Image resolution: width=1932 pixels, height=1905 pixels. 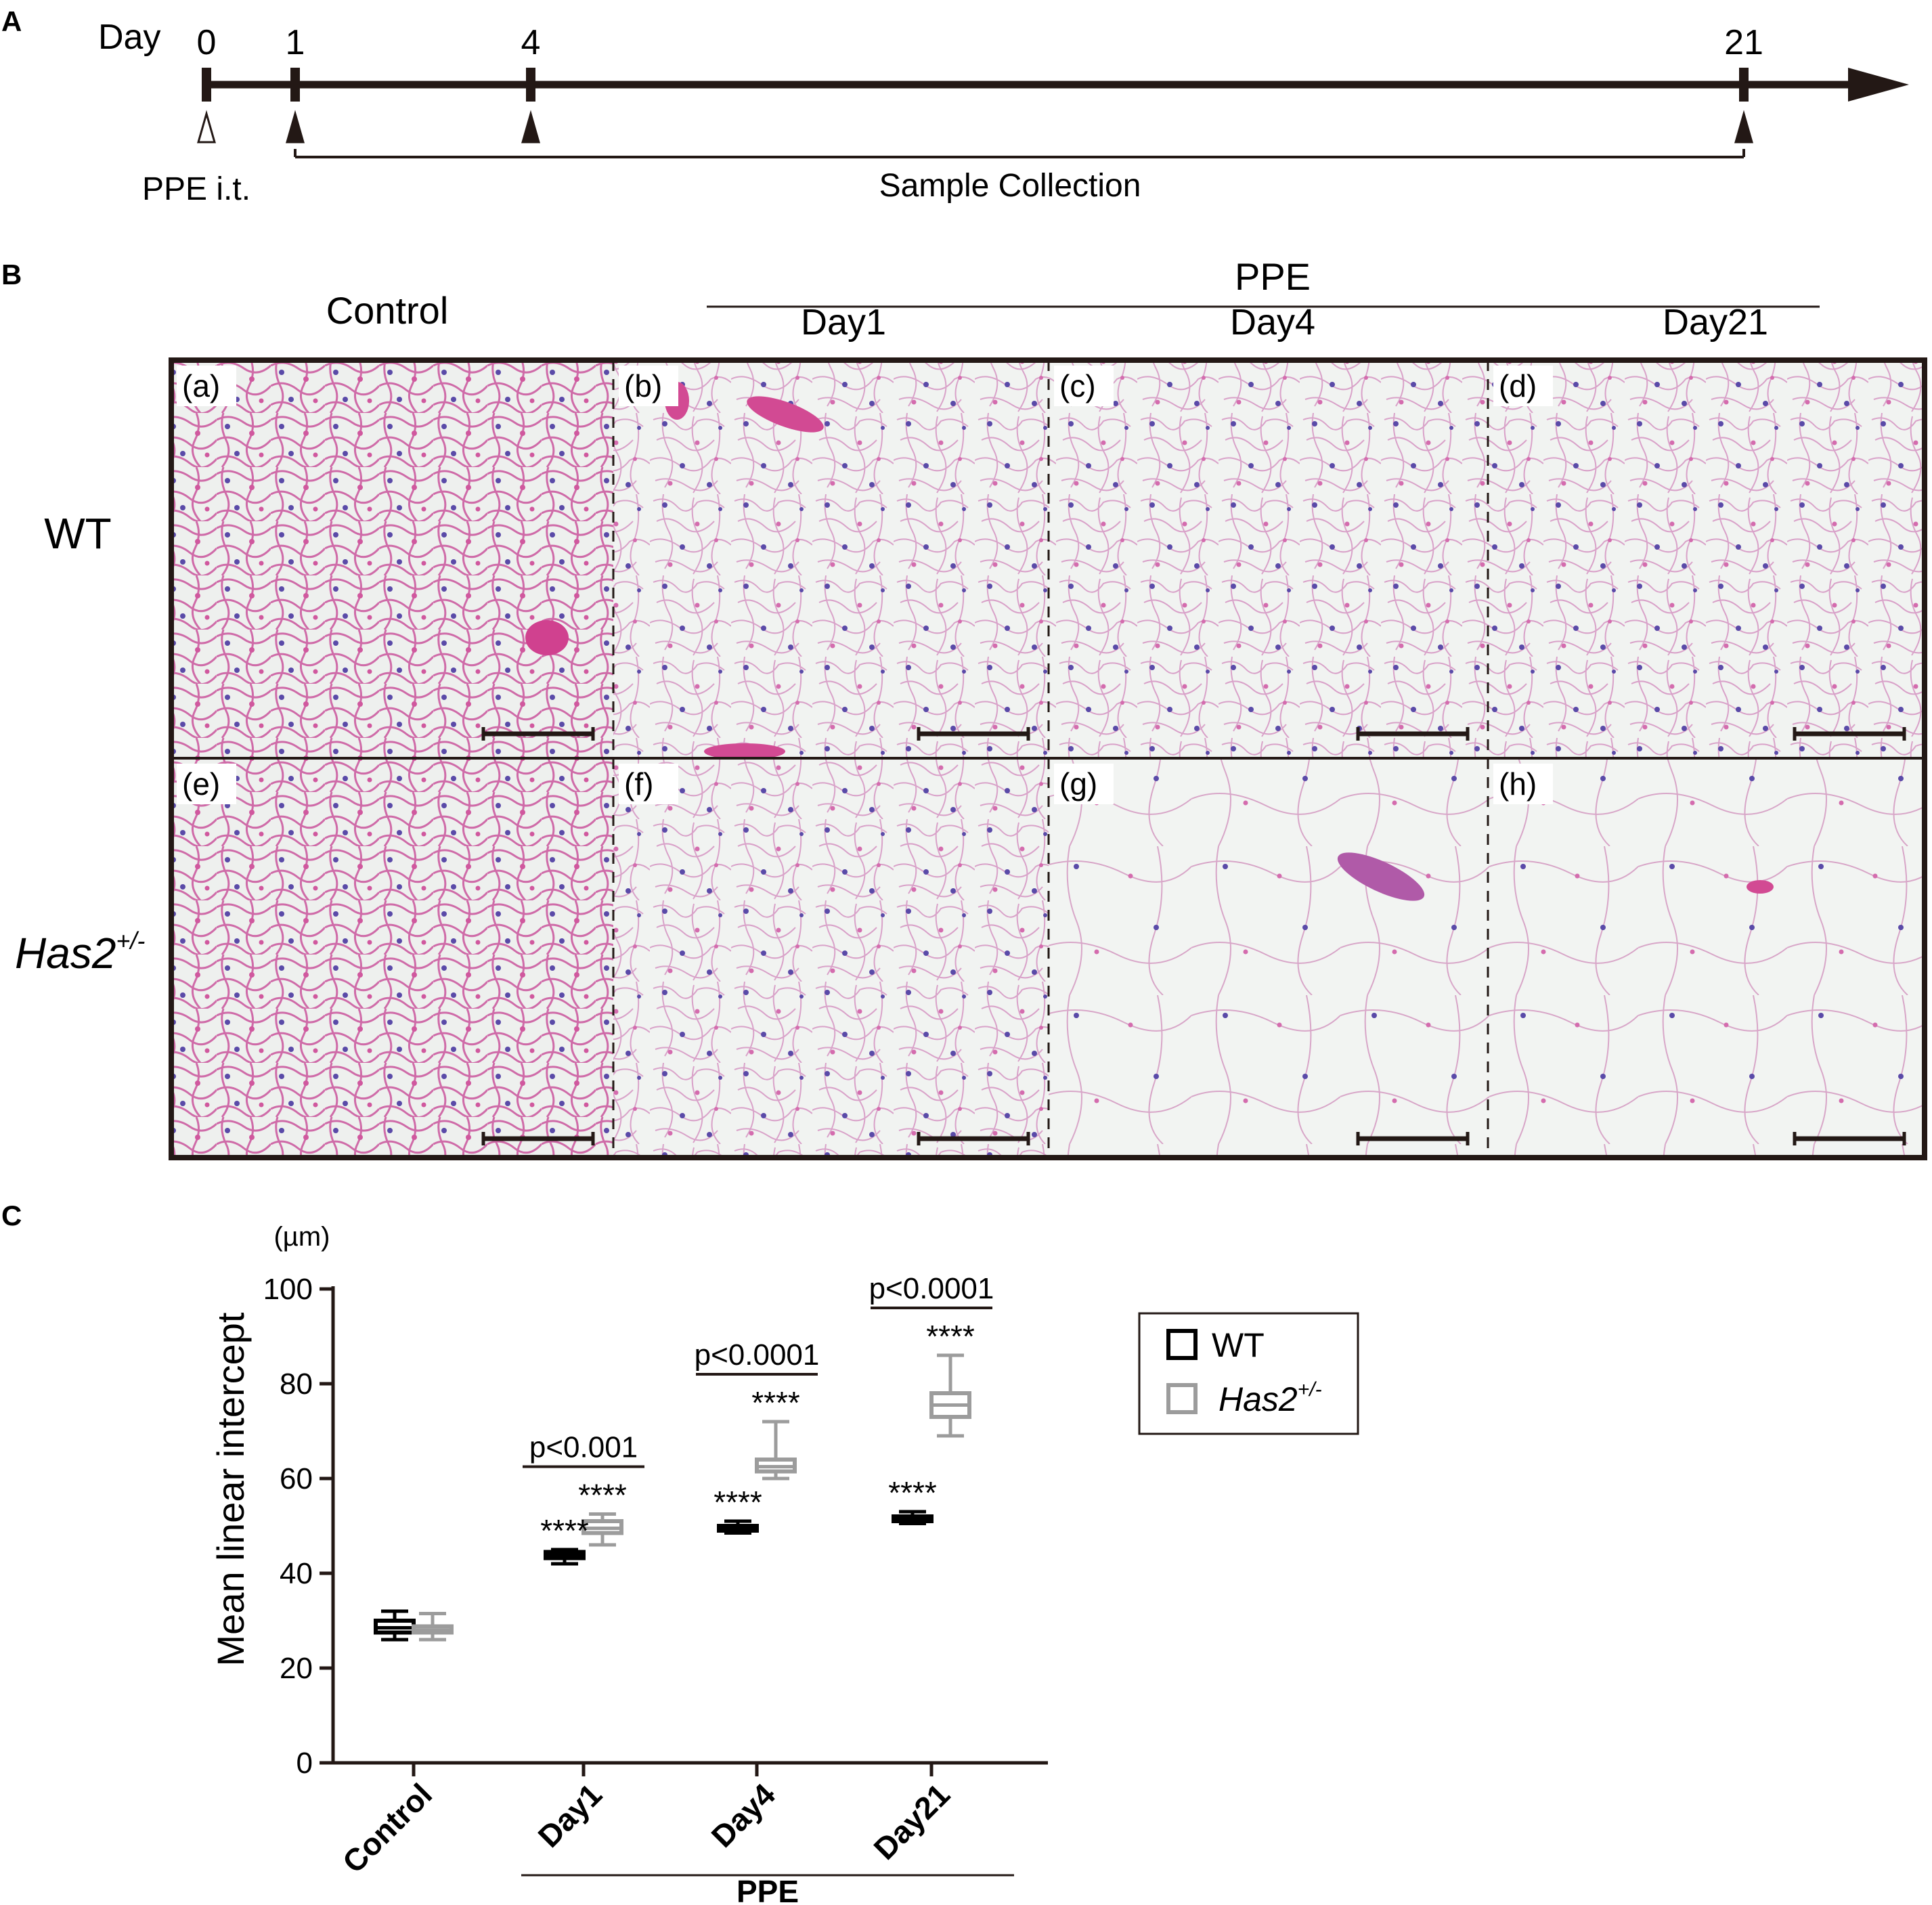 What do you see at coordinates (296, 1573) in the screenshot?
I see `y-tick-label: 40` at bounding box center [296, 1573].